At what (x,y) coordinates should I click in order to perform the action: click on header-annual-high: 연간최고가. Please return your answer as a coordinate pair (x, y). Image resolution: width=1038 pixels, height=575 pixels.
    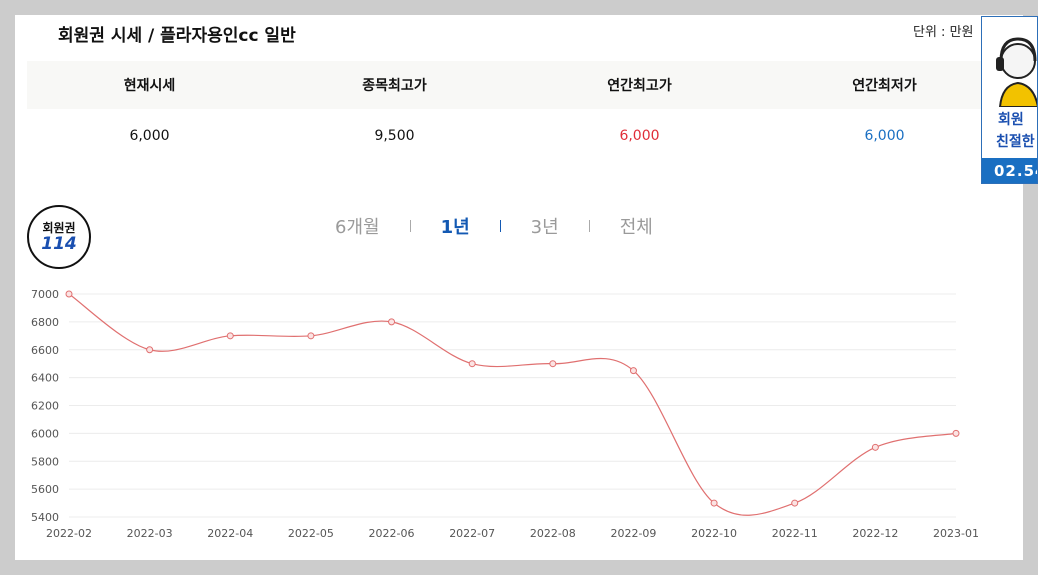
    Looking at the image, I should click on (639, 86).